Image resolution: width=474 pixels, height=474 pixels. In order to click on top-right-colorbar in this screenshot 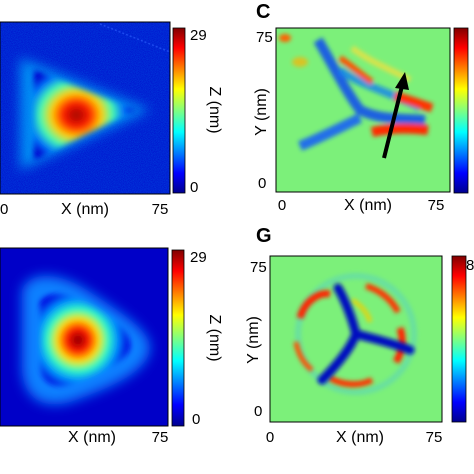, I will do `click(461, 110)`.